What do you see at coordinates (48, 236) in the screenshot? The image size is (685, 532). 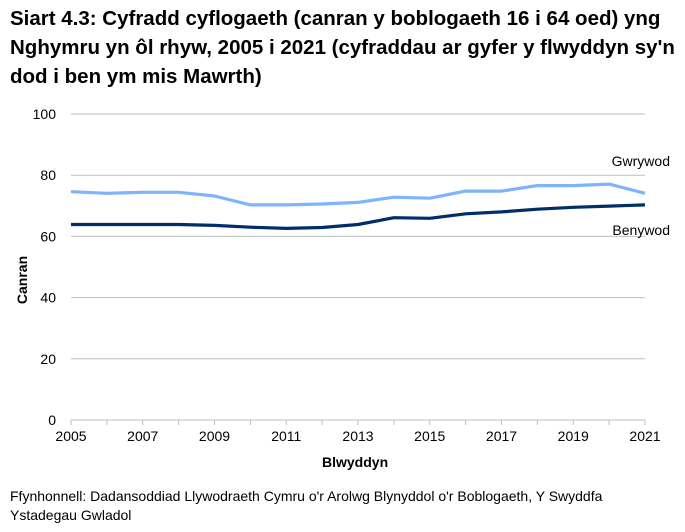 I see `y-tick-label: 60` at bounding box center [48, 236].